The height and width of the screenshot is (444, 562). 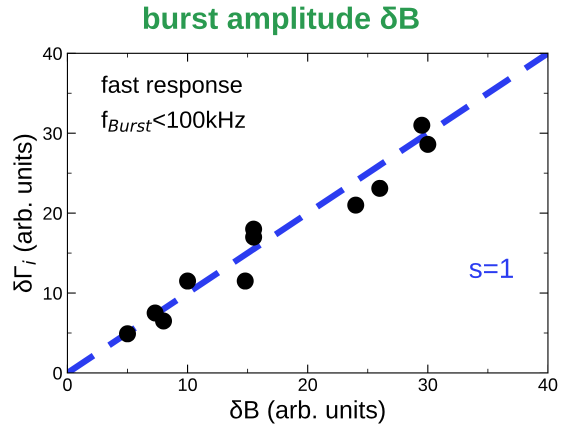 I want to click on x-tick-label: 30, so click(x=428, y=385).